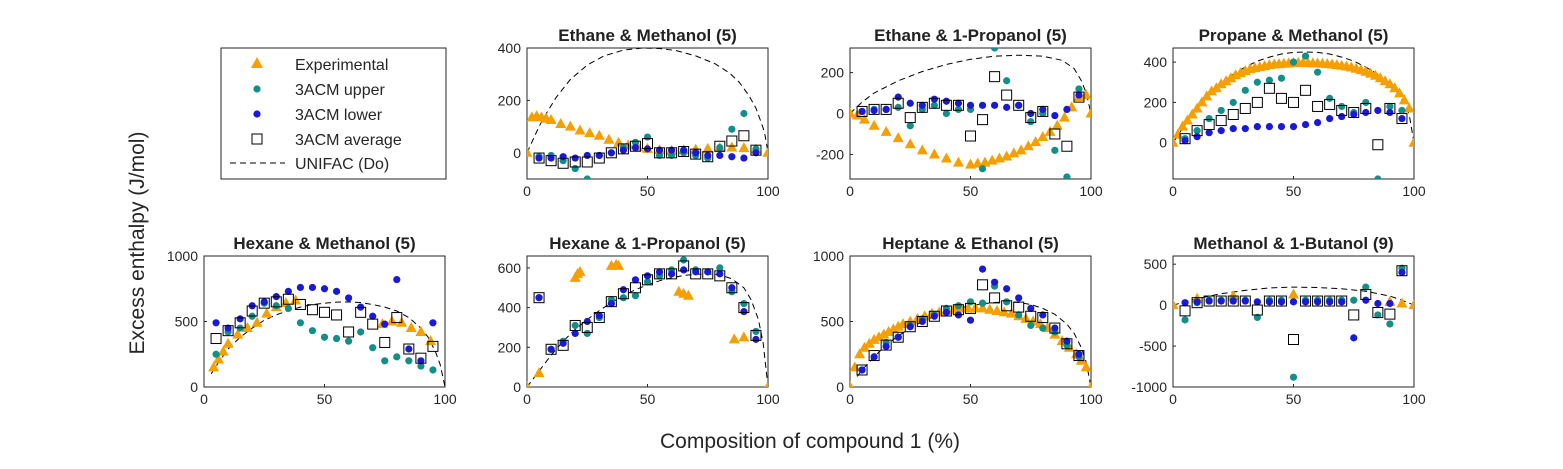  I want to click on subplot-5: Hexane & 1-Propanol (5) 0 50 100 0 200 400 600, so click(639, 320).